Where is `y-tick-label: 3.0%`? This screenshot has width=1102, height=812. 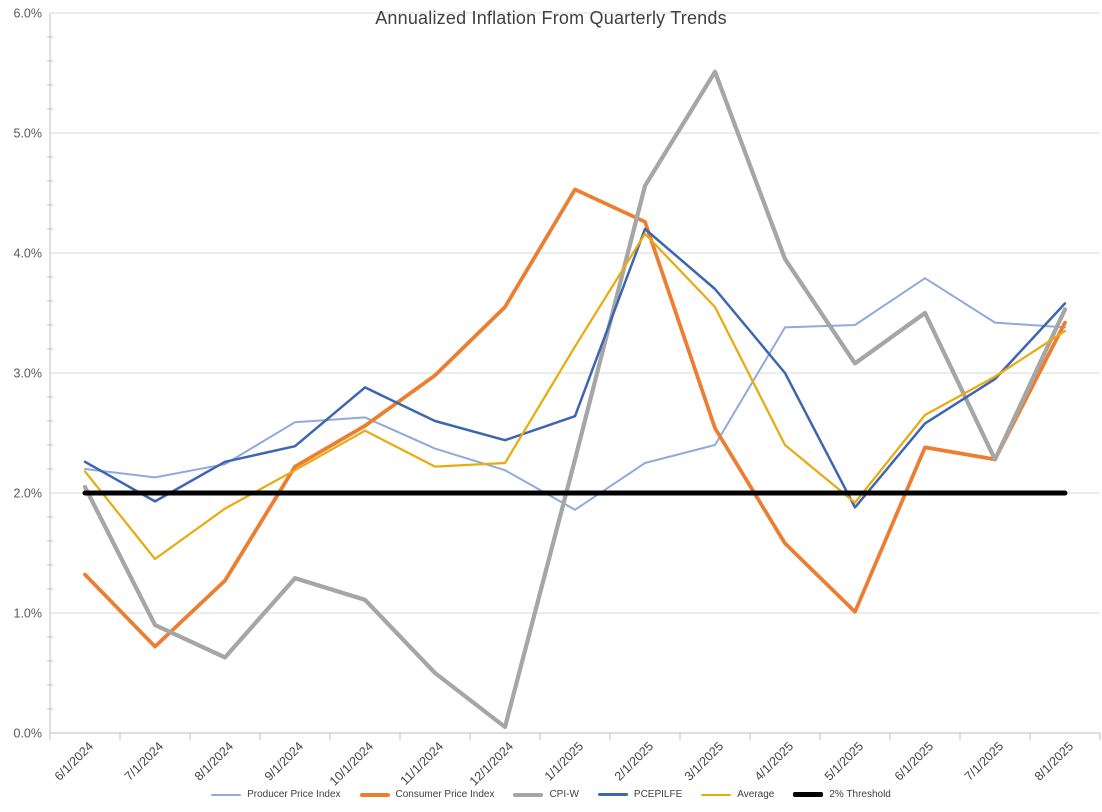
y-tick-label: 3.0% is located at coordinates (28, 374).